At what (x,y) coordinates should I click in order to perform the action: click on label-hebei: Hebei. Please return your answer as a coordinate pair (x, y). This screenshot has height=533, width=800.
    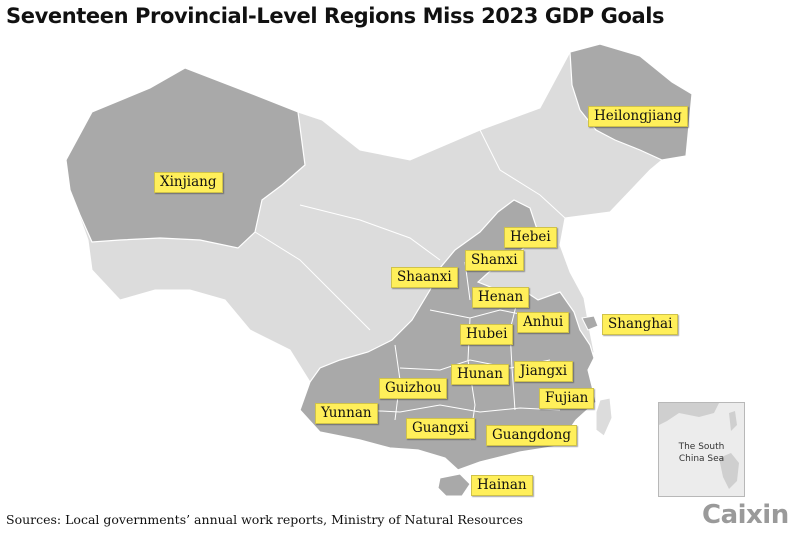
    Looking at the image, I should click on (530, 237).